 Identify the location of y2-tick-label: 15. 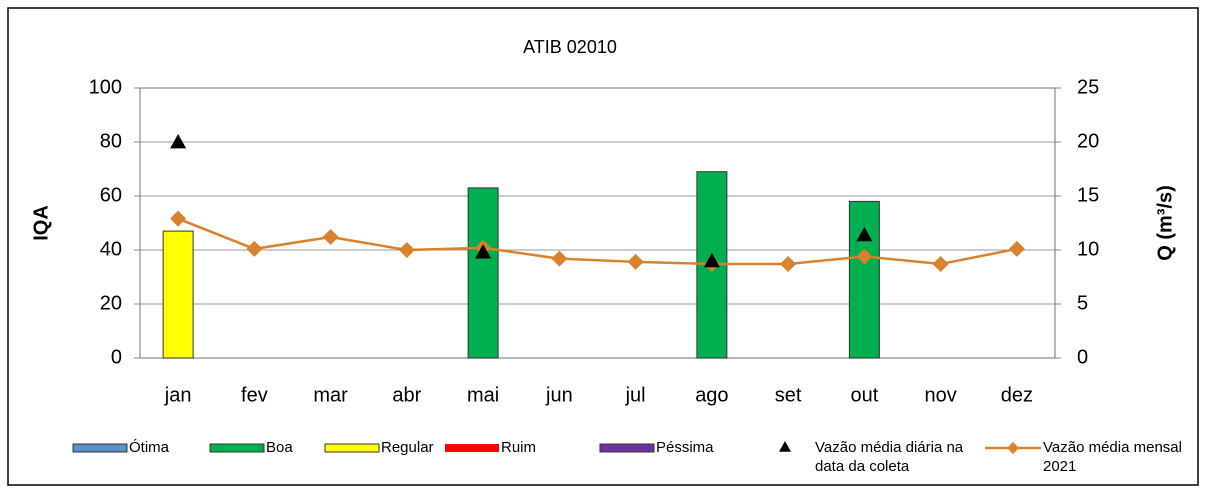
(1088, 195).